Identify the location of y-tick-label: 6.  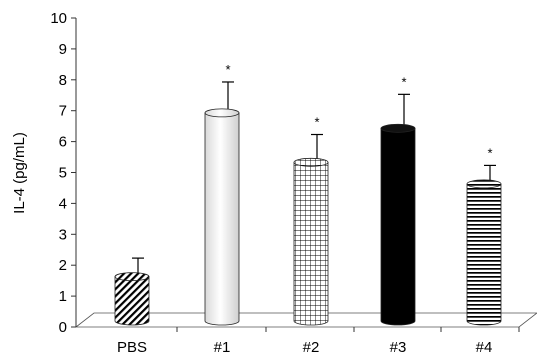
(63, 142).